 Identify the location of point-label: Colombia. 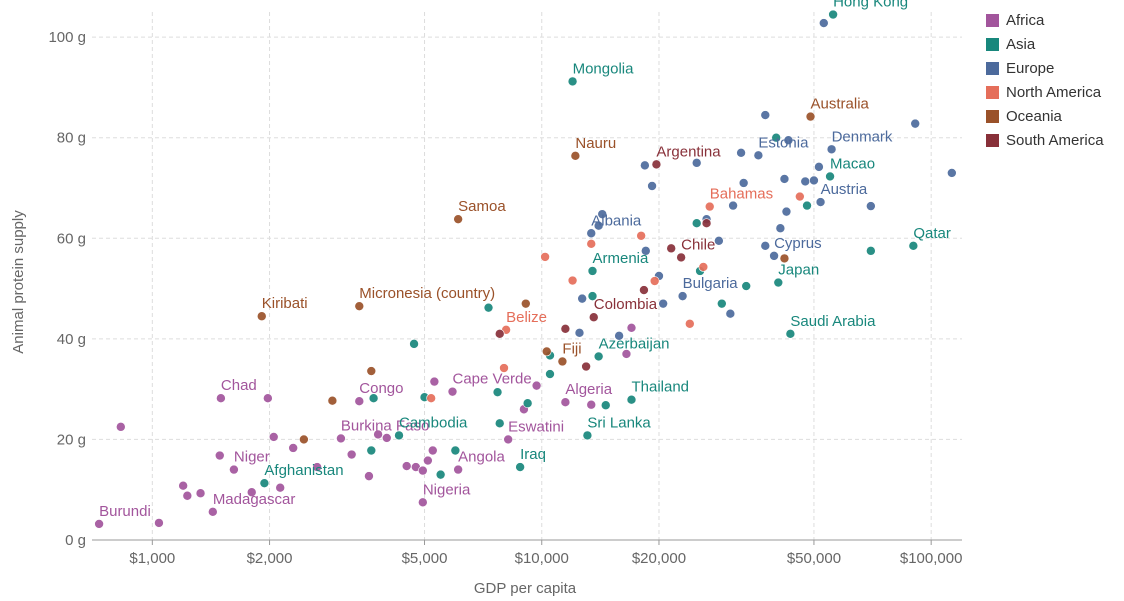
(626, 304).